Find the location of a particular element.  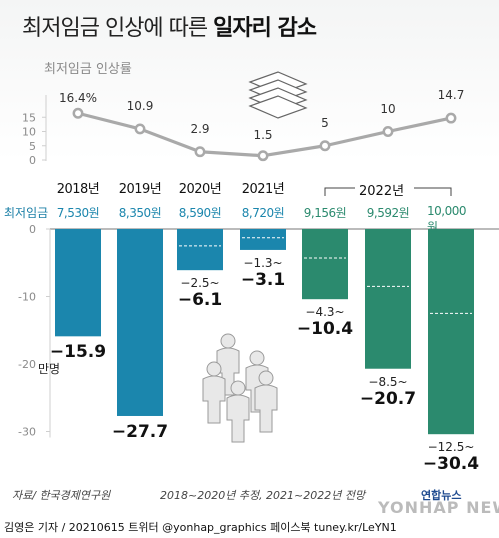

rate-value-label-1: 10.9 is located at coordinates (140, 105).